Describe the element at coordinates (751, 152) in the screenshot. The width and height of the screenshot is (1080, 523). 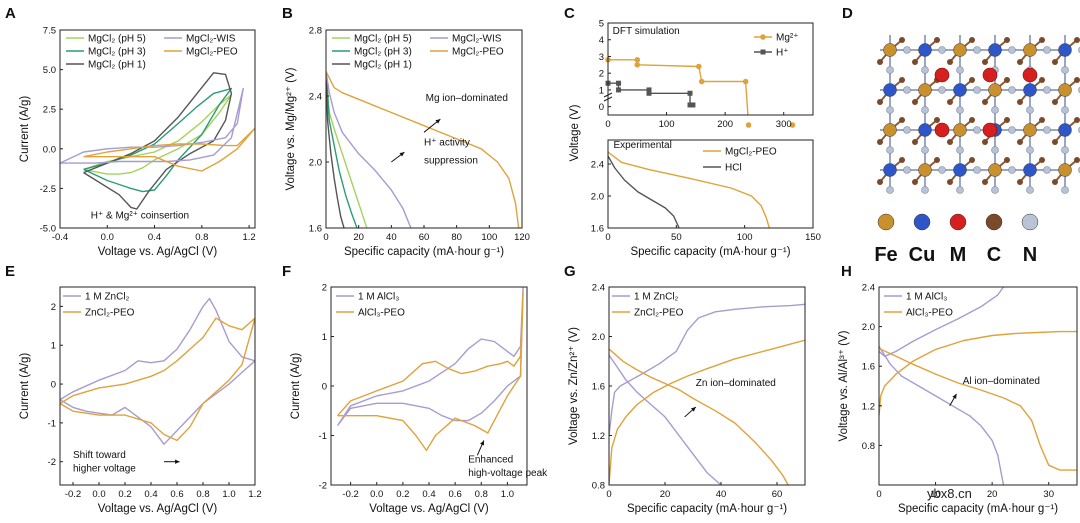
I see `legend-label-C2-0: MgCl₂-PEO` at that location.